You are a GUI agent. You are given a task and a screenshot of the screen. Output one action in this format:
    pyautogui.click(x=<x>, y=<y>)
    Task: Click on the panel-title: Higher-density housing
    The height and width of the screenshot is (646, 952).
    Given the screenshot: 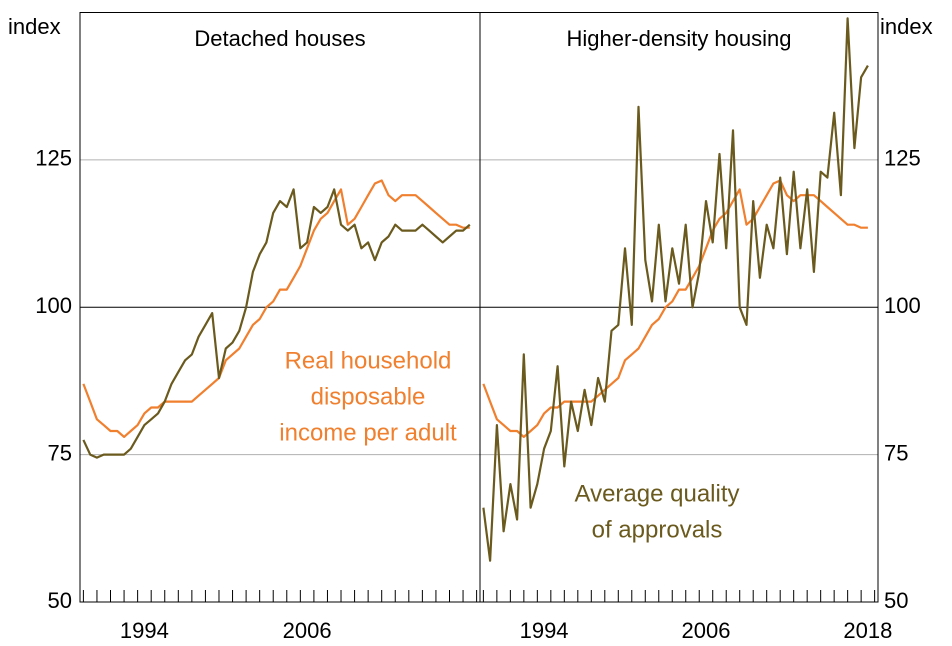 What is the action you would take?
    pyautogui.click(x=678, y=38)
    